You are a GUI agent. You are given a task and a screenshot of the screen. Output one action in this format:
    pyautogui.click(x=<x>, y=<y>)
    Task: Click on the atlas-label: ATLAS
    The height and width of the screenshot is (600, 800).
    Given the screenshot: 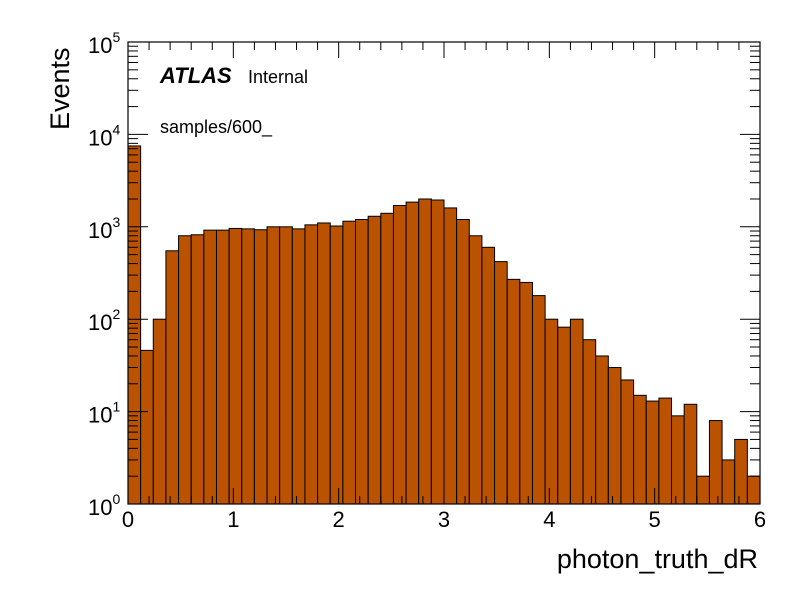 What is the action you would take?
    pyautogui.click(x=195, y=75)
    